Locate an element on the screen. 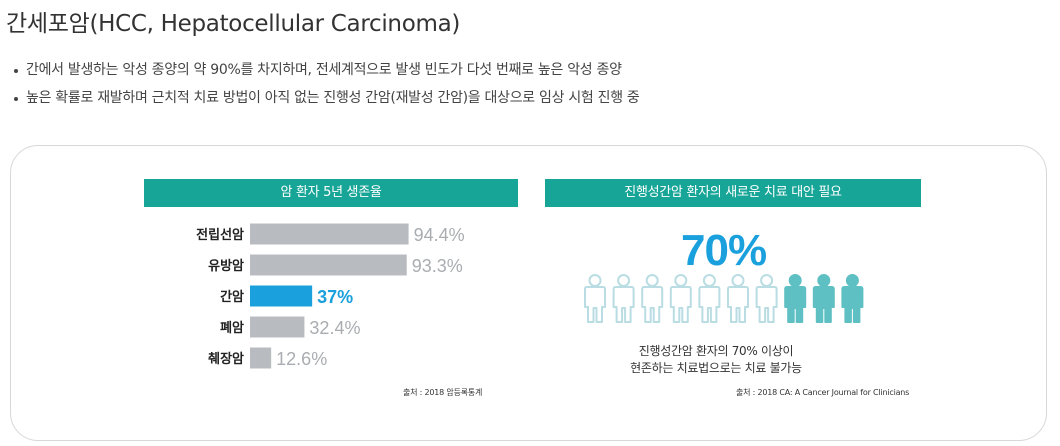  big-percentage: 70% is located at coordinates (724, 250).